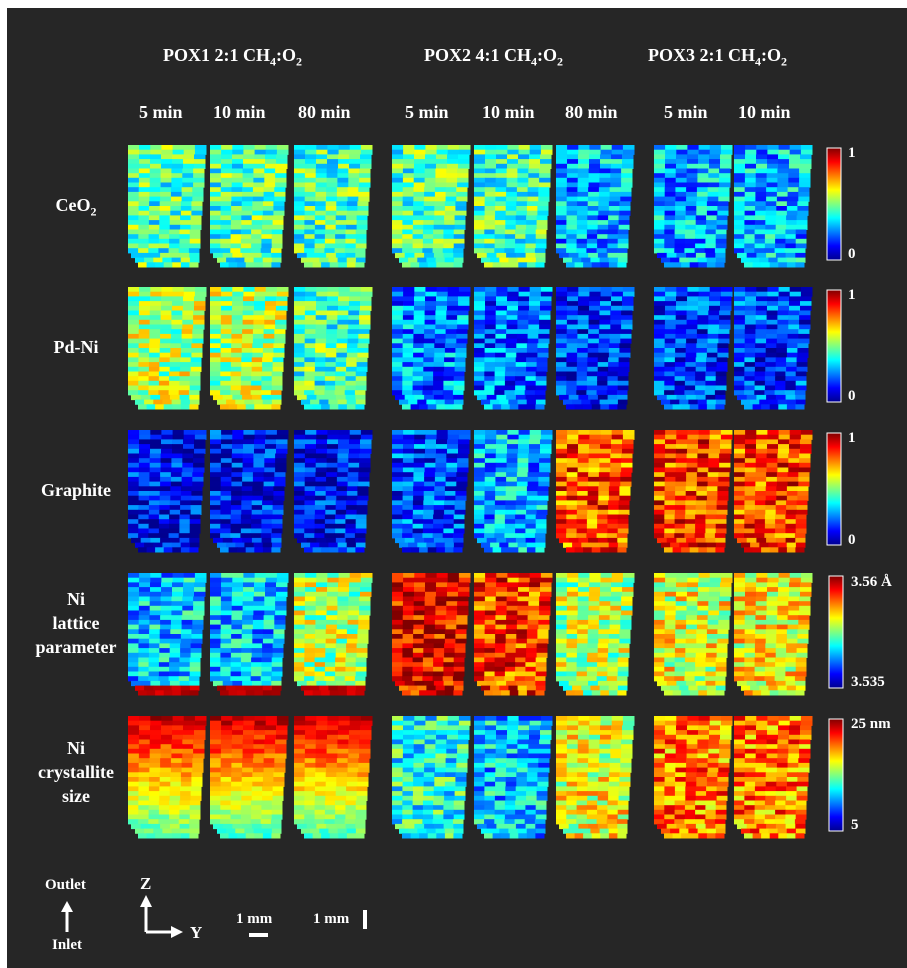 This screenshot has width=907, height=968. I want to click on colorbar-min-label: 3.535, so click(868, 682).